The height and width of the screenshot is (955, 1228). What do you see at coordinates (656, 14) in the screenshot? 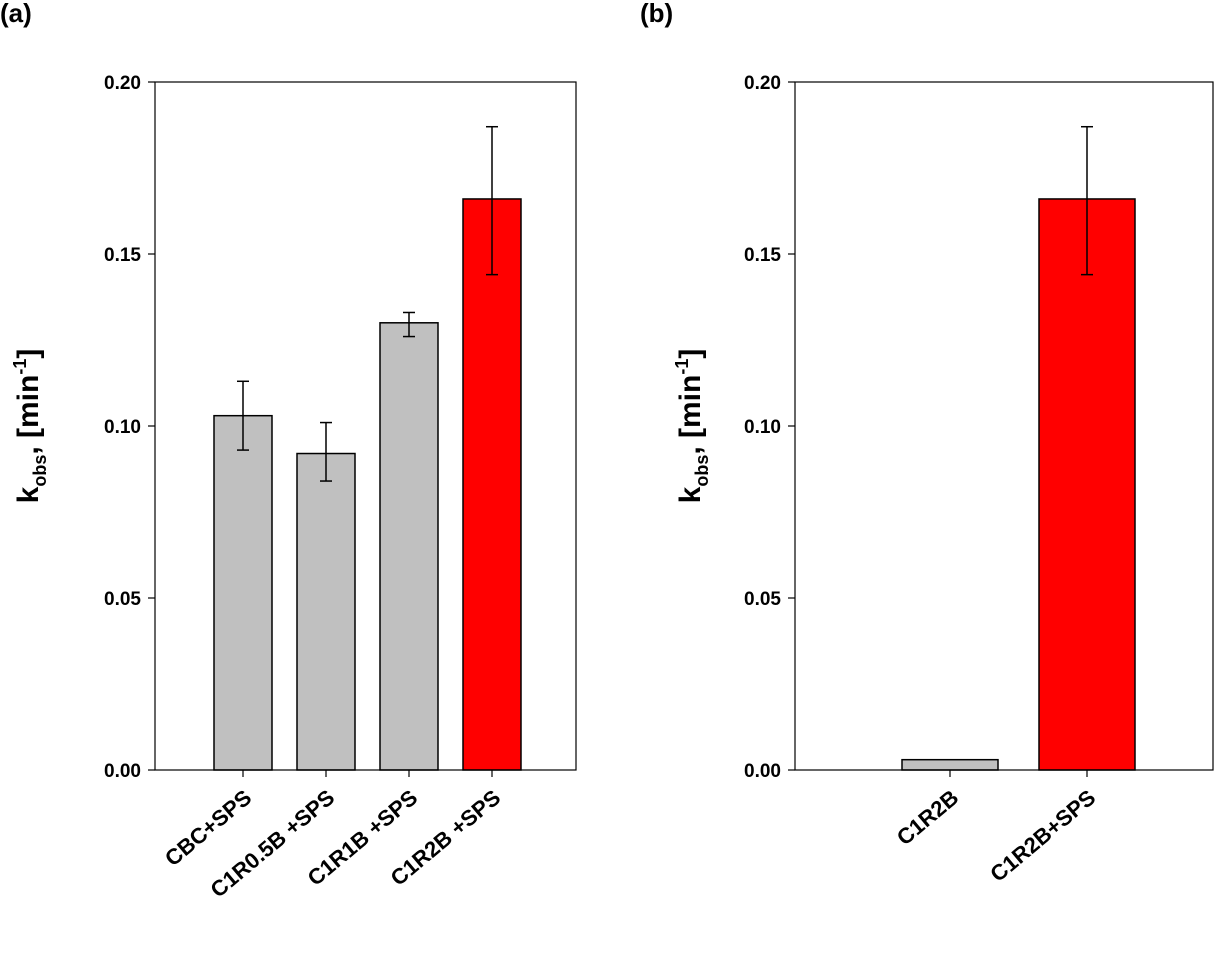
I see `panel-label: (b)` at bounding box center [656, 14].